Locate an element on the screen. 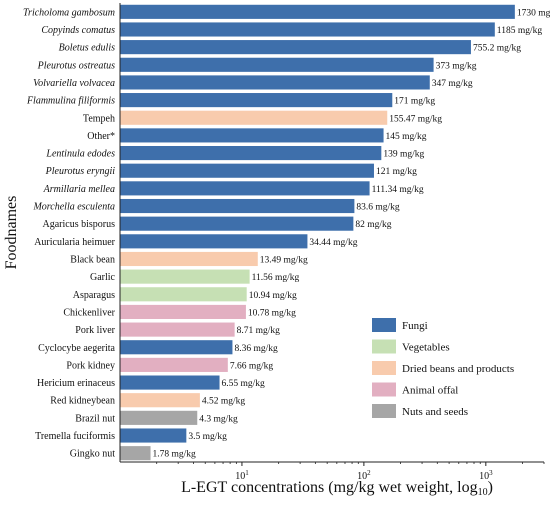 This screenshot has height=505, width=550. category-label: Garlic is located at coordinates (103, 277).